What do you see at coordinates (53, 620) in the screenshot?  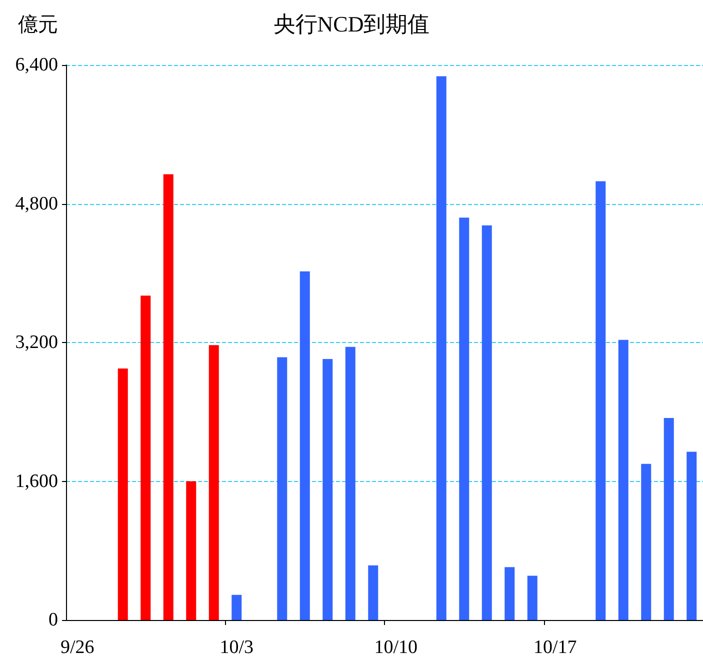 I see `y-tick-label: 0` at bounding box center [53, 620].